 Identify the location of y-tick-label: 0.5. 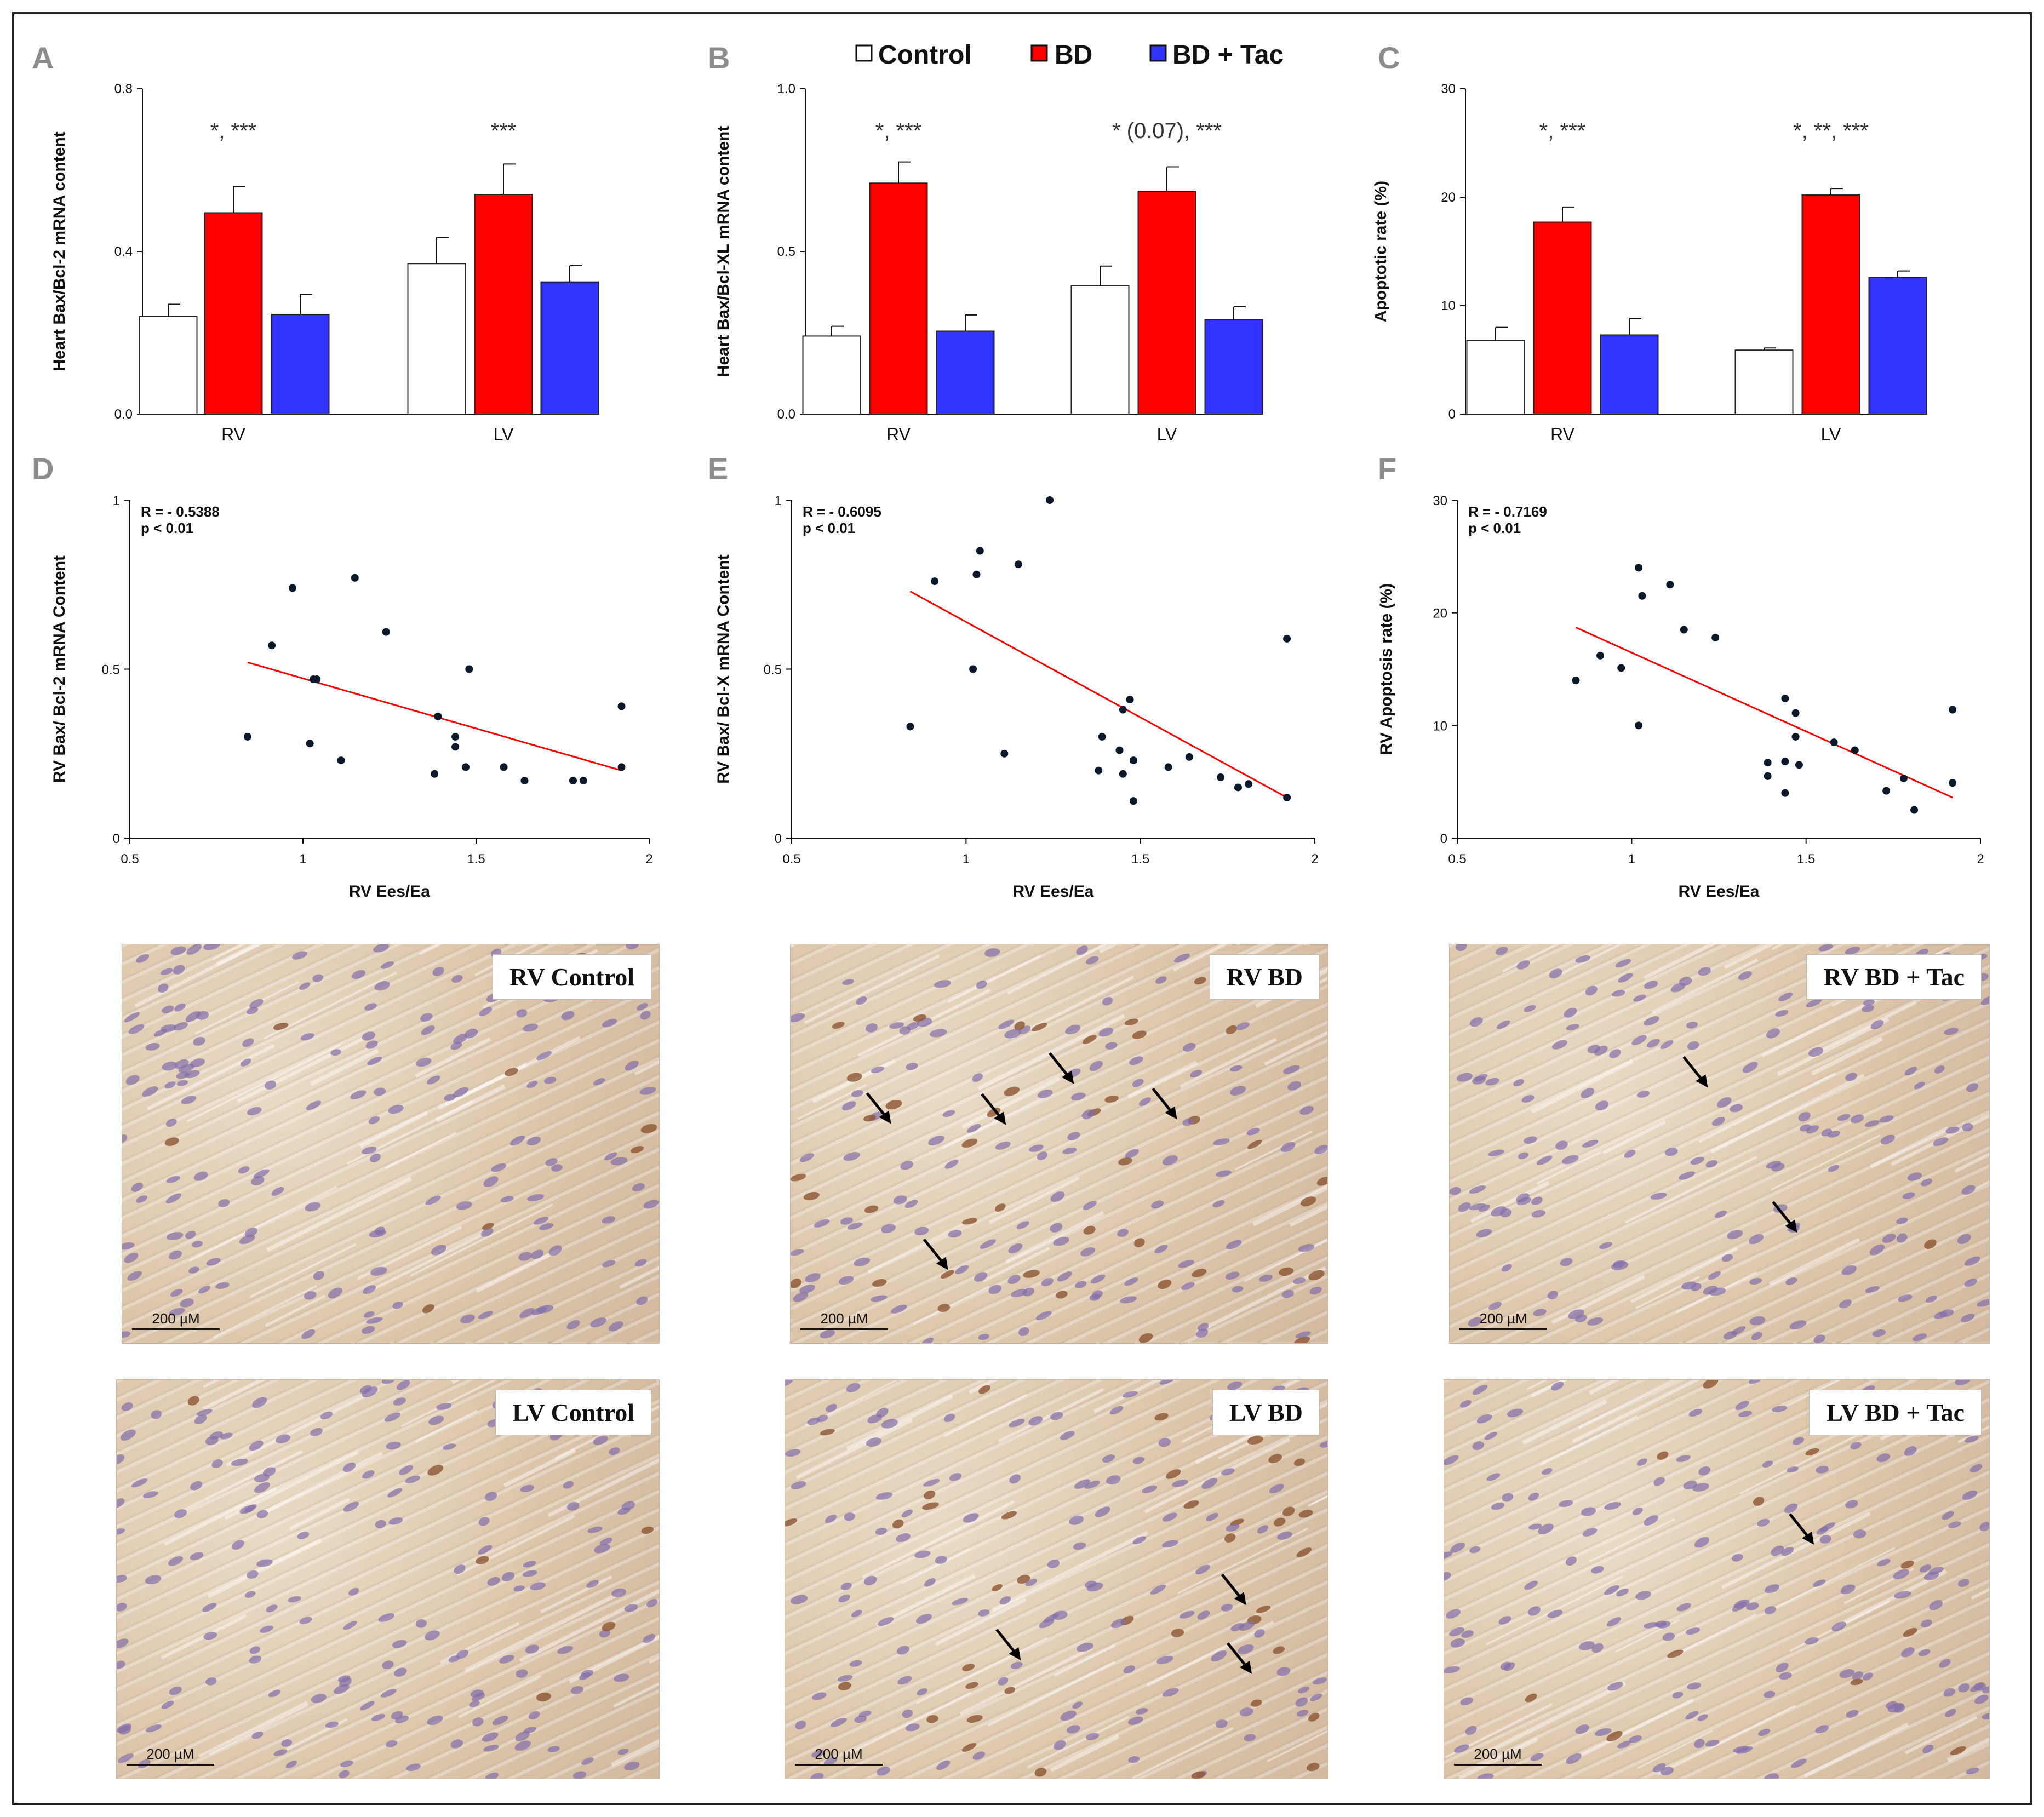
(773, 670).